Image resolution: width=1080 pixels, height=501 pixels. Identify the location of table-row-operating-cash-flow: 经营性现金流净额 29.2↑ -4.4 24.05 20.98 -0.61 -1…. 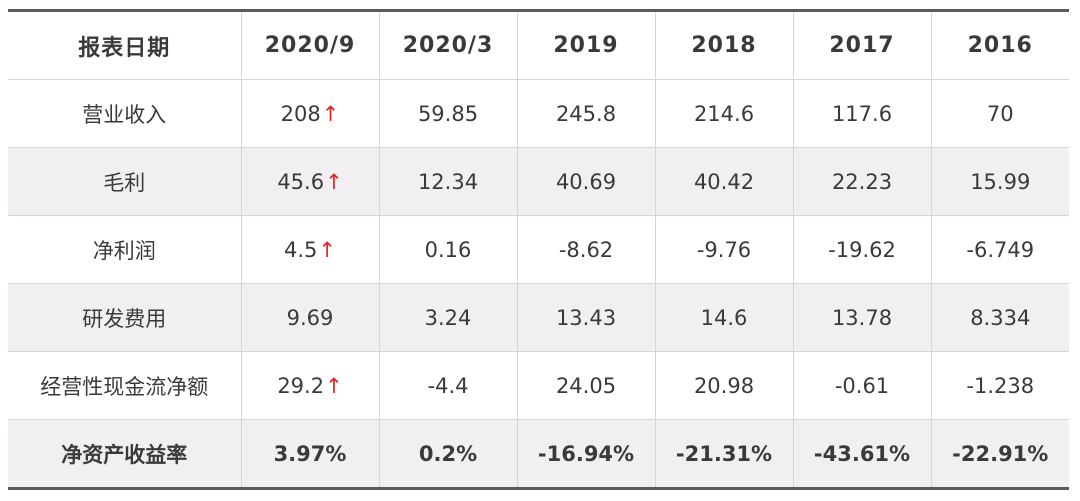
(538, 385).